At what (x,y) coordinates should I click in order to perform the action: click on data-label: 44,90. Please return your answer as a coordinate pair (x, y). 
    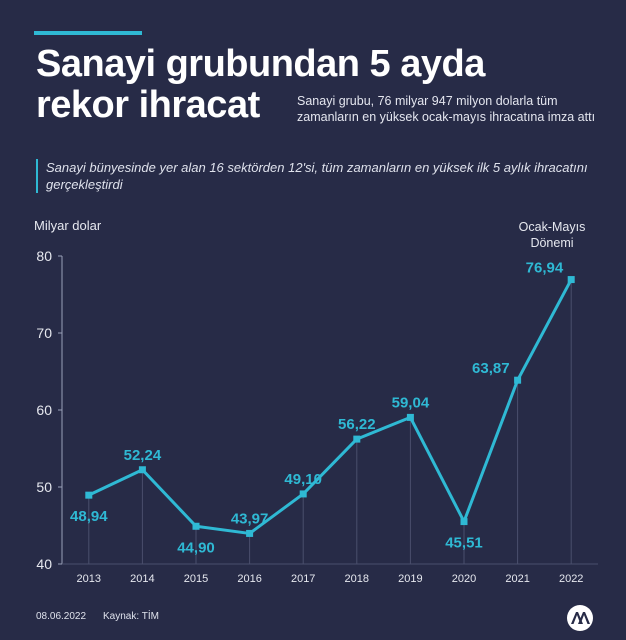
    Looking at the image, I should click on (196, 547).